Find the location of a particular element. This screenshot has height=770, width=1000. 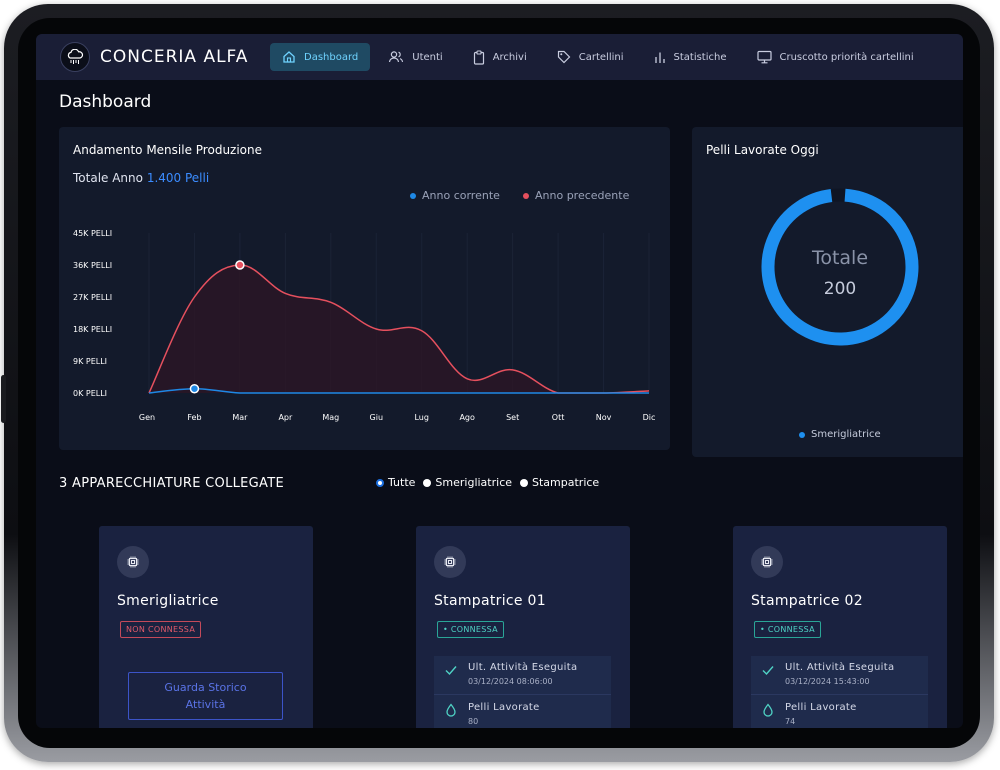

legend-item-current: Anno corrente is located at coordinates (457, 194).